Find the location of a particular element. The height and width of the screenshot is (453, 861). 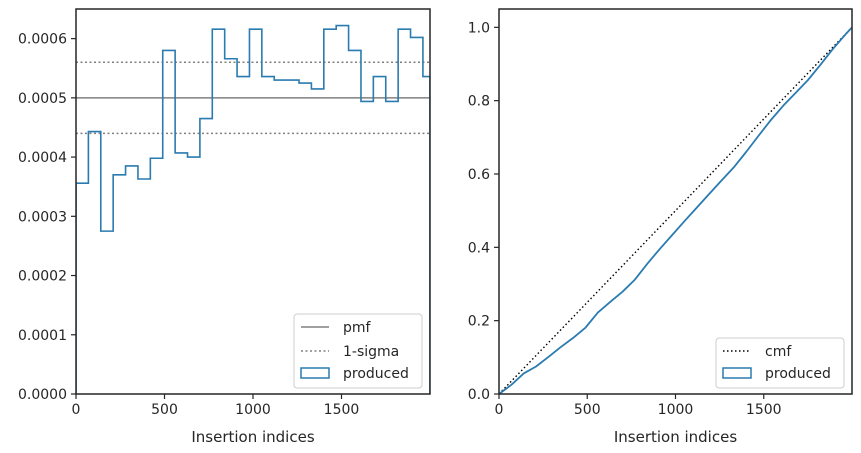

right-legend: cmf produced is located at coordinates (780, 363).